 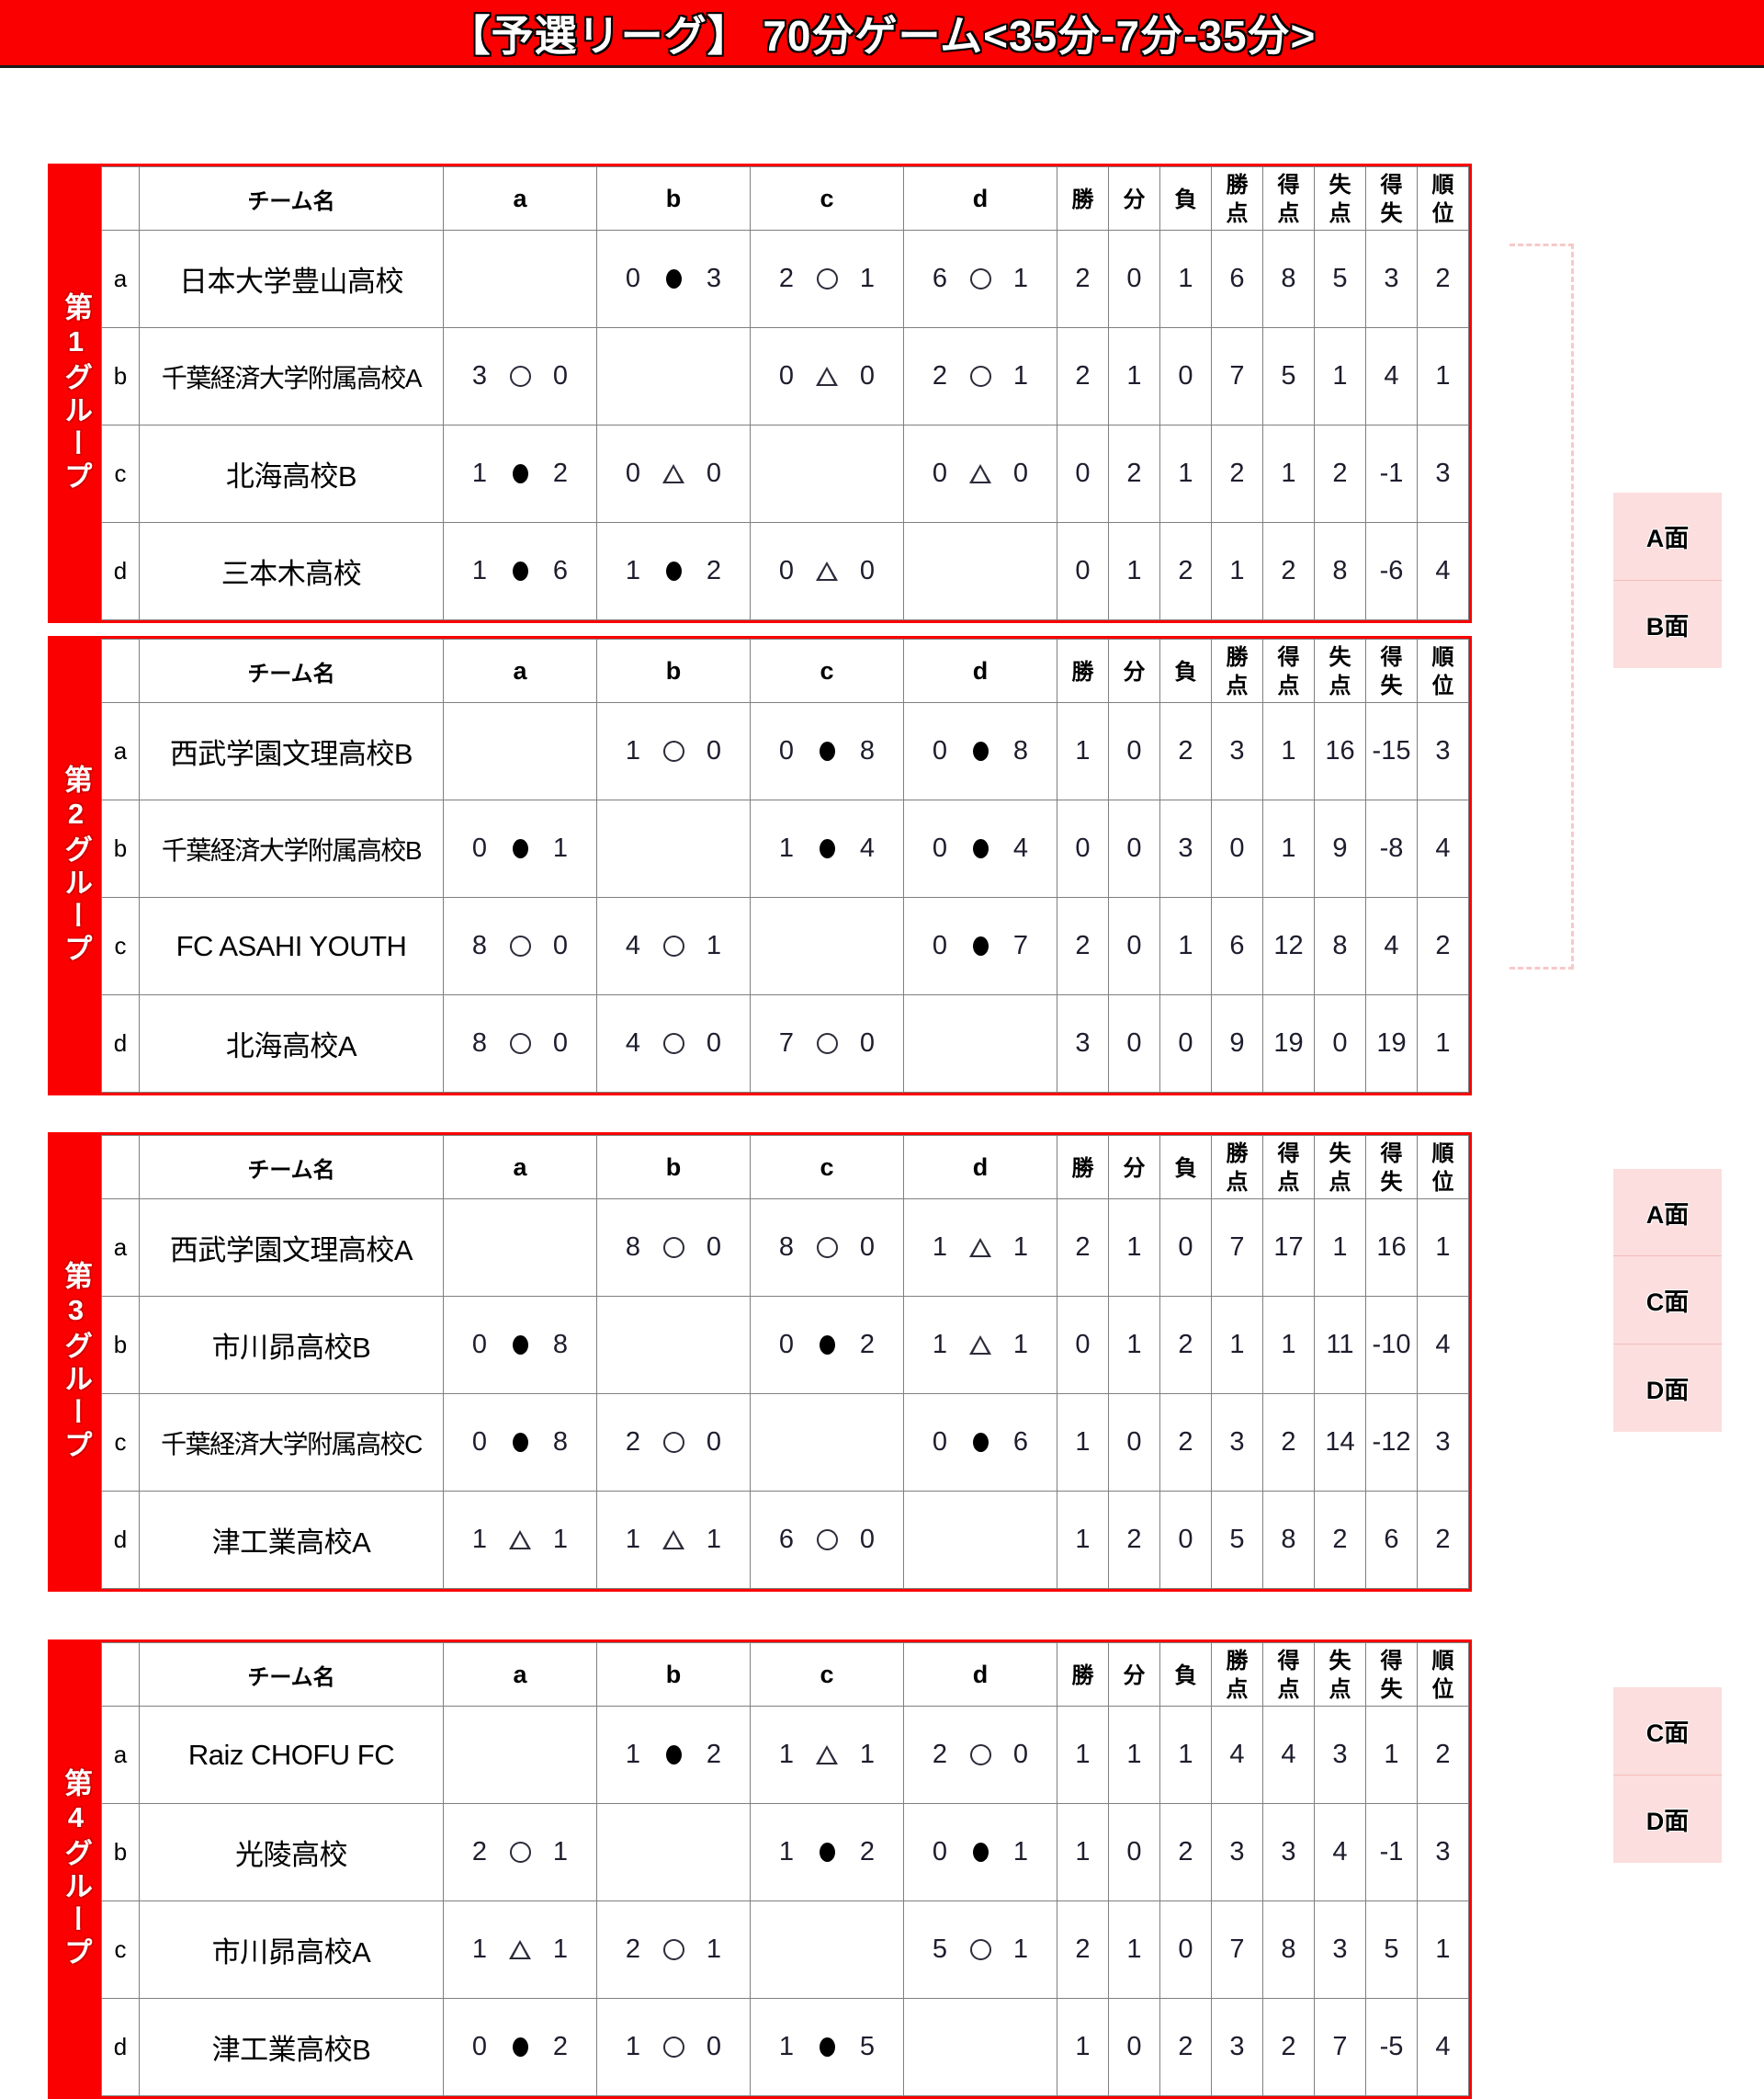 I want to click on table-row: d 津工業高校B 0 2 1 0 1 5 1 0 2 3 2 7 -5 4, so click(x=785, y=2047).